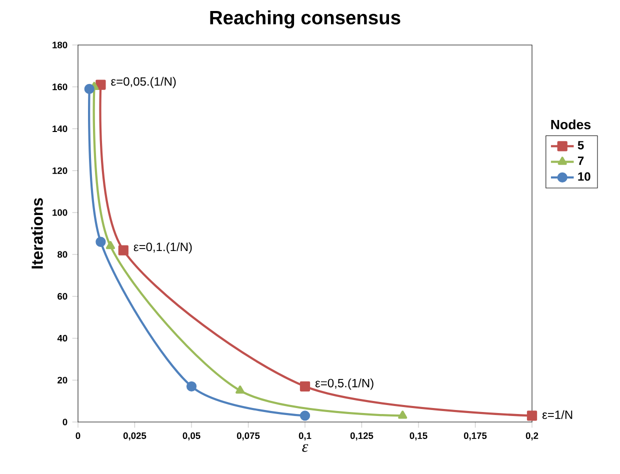 The height and width of the screenshot is (474, 620). Describe the element at coordinates (63, 296) in the screenshot. I see `y-tick-label: 60` at that location.